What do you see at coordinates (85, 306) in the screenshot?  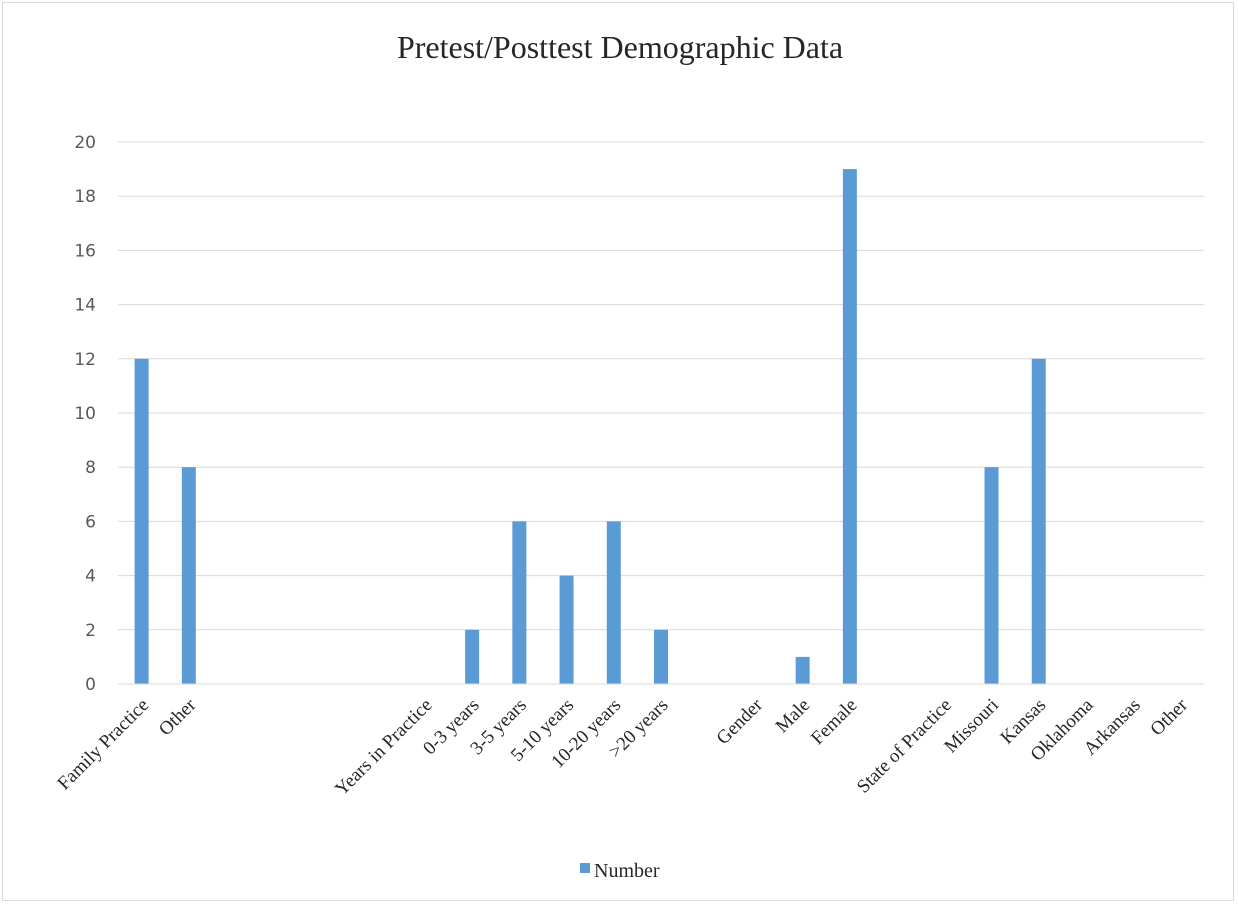 I see `y-tick-label: 14` at bounding box center [85, 306].